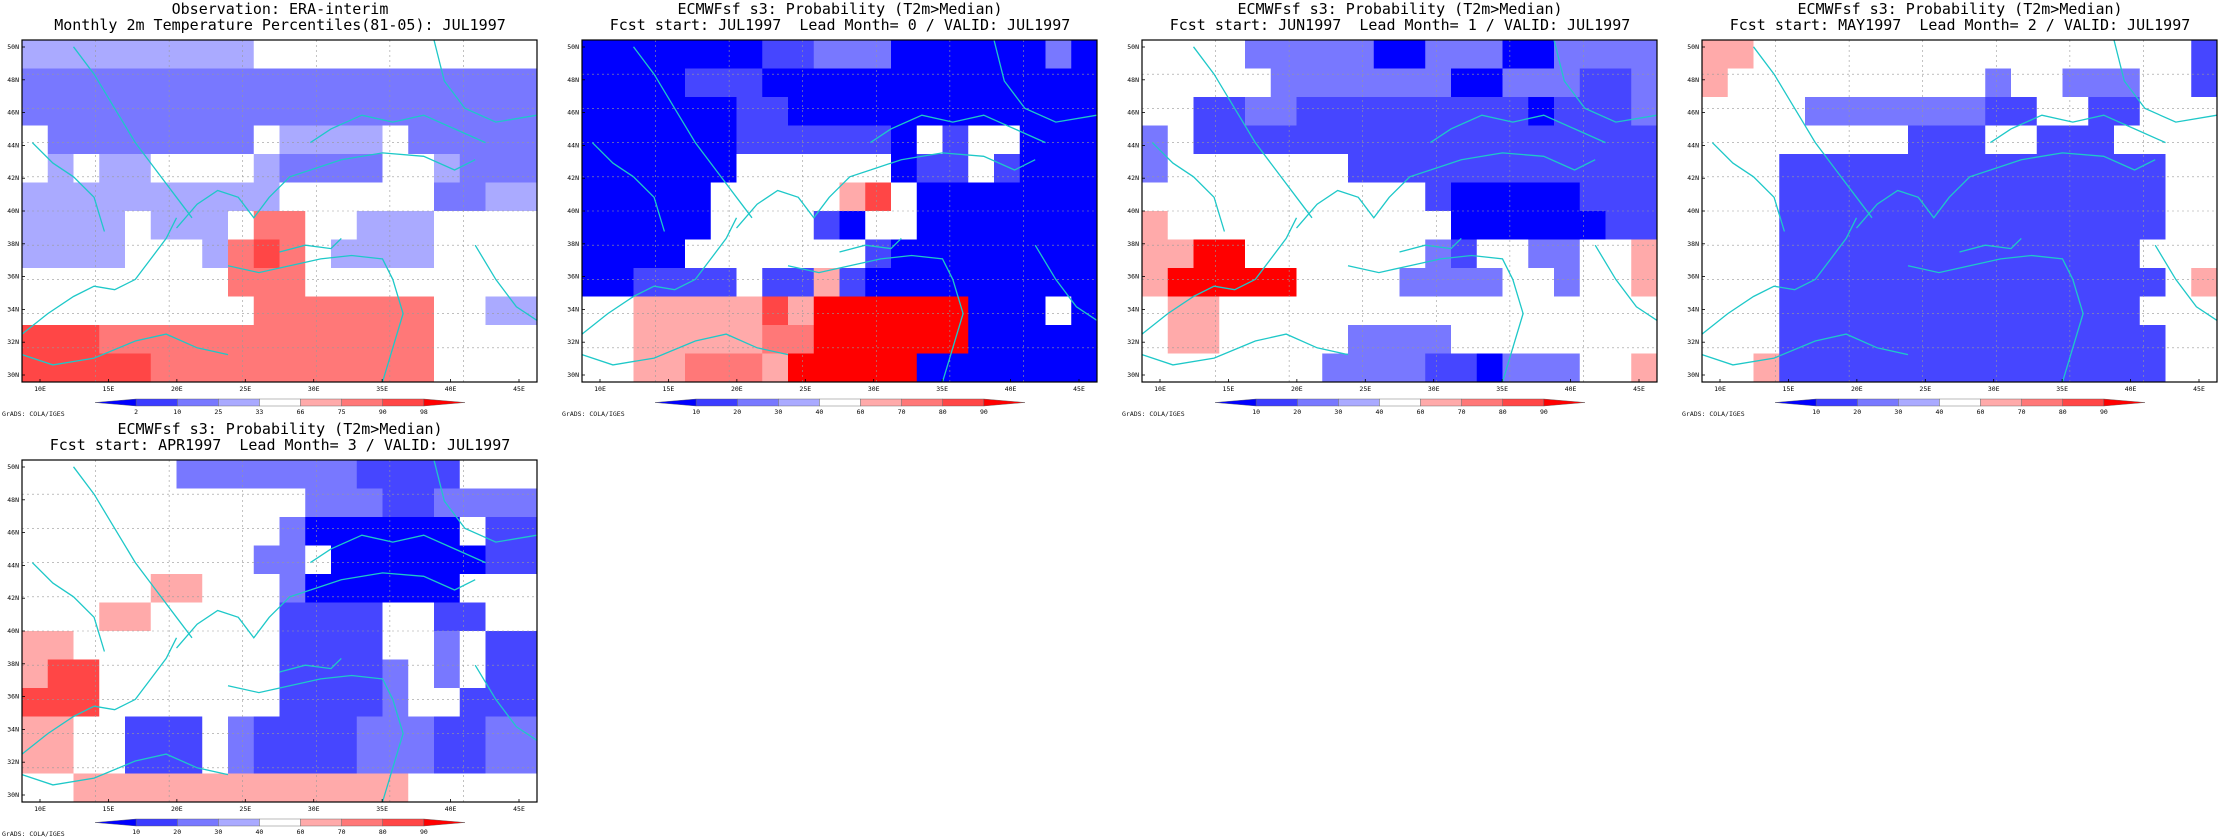 Image resolution: width=2240 pixels, height=840 pixels. What do you see at coordinates (1693, 47) in the screenshot?
I see `lat-tick-label: 50N` at bounding box center [1693, 47].